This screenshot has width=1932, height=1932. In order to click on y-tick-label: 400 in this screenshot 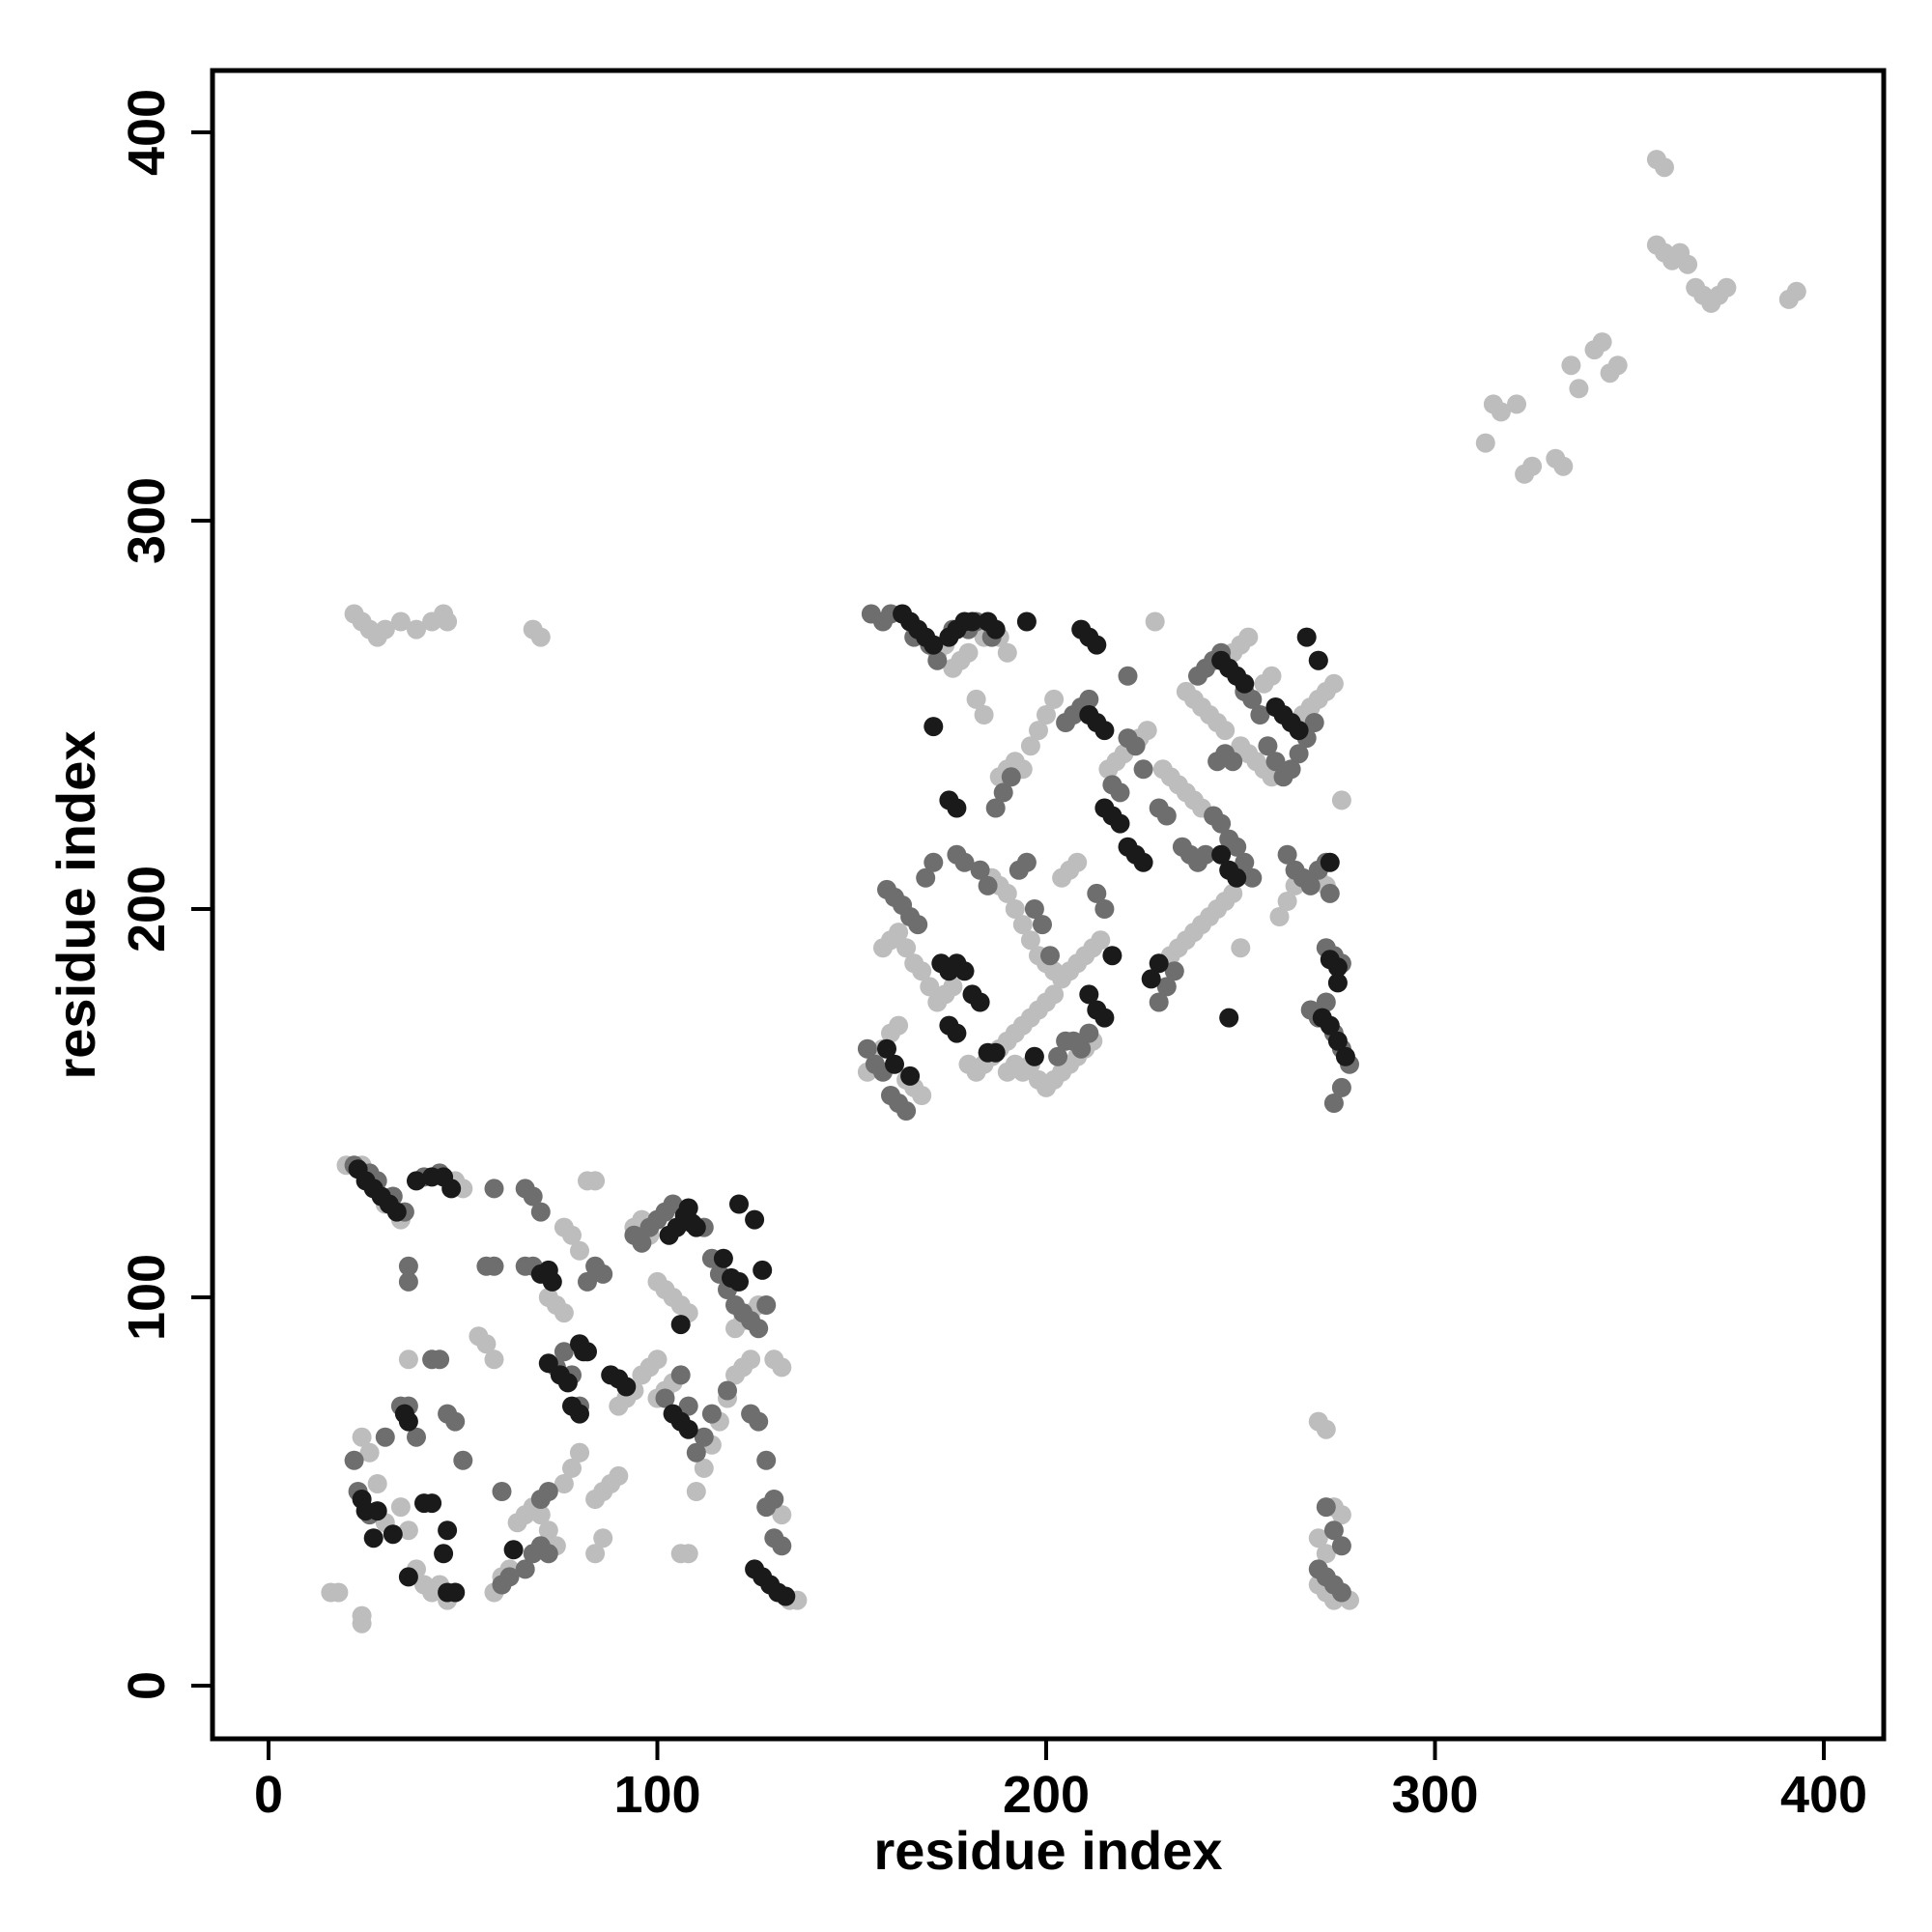, I will do `click(147, 132)`.